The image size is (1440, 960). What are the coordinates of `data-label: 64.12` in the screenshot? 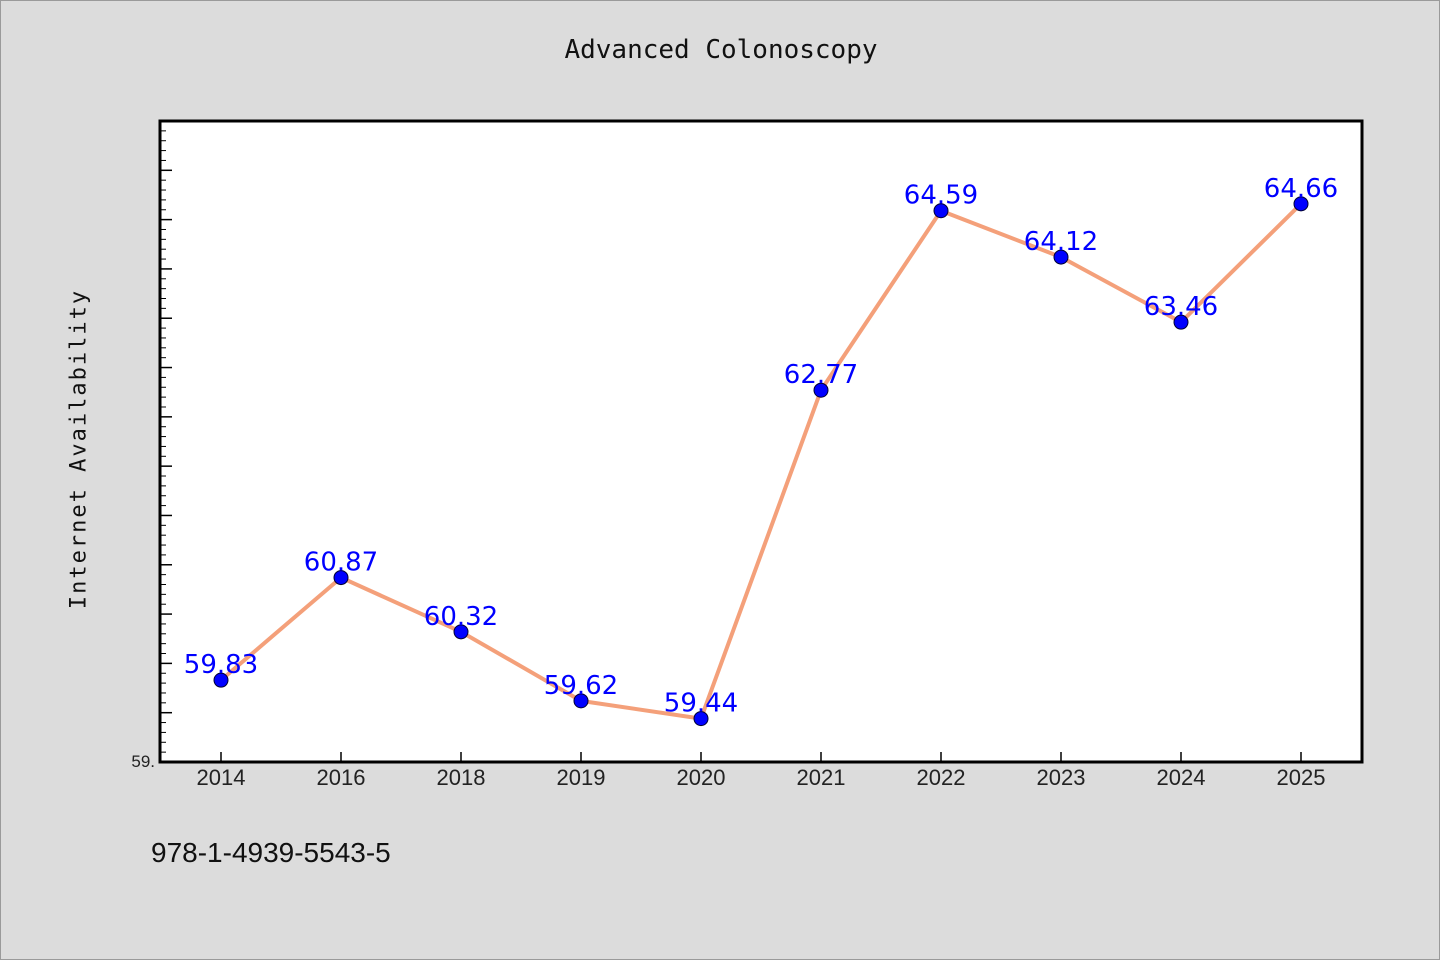 It's located at (1061, 242).